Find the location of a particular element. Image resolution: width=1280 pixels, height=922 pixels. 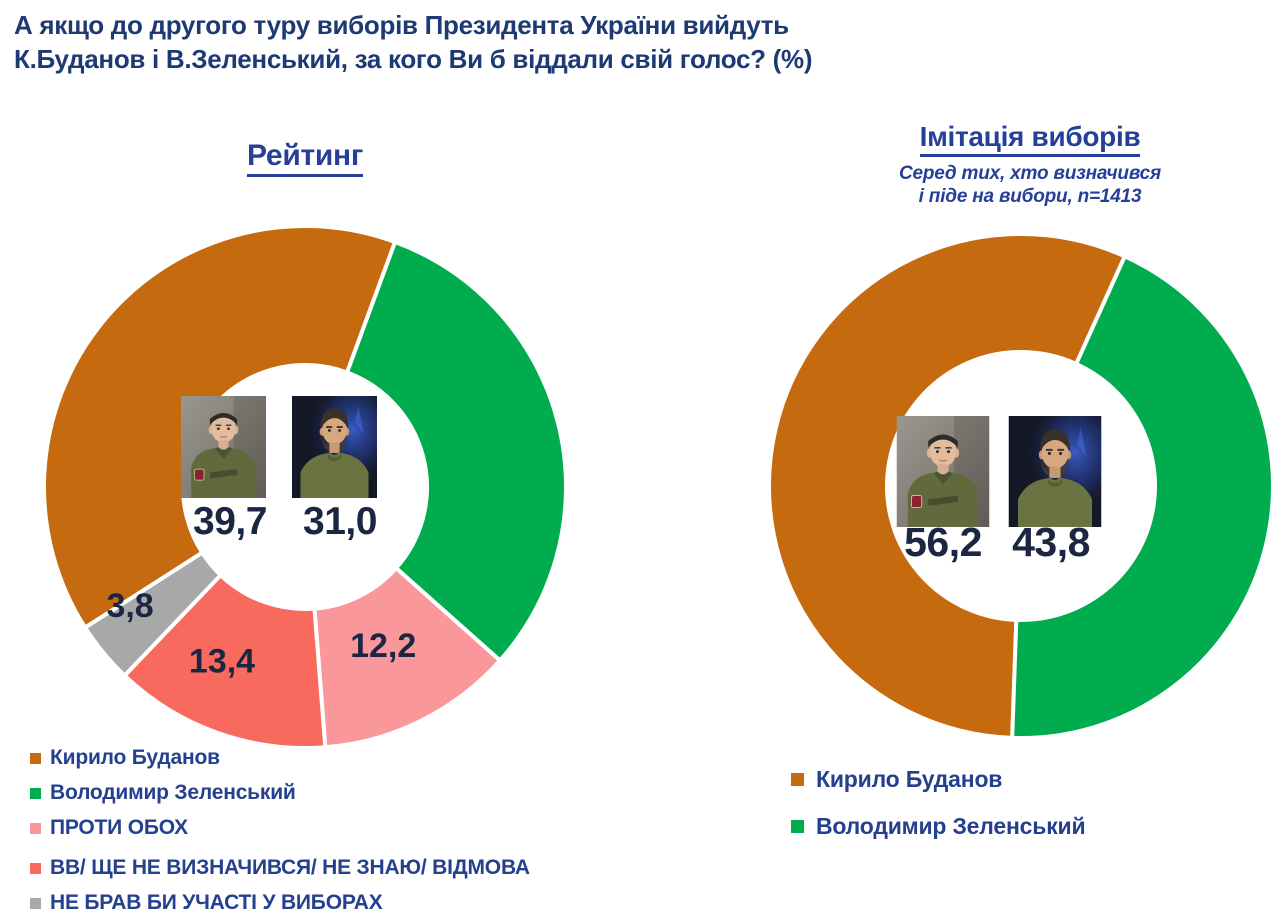

slice-value-label: 3,8 is located at coordinates (129, 606).